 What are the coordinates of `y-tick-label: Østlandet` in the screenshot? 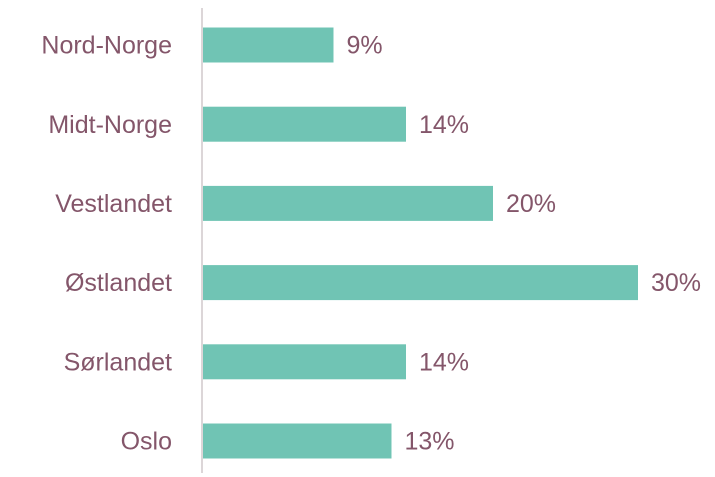 It's located at (118, 283).